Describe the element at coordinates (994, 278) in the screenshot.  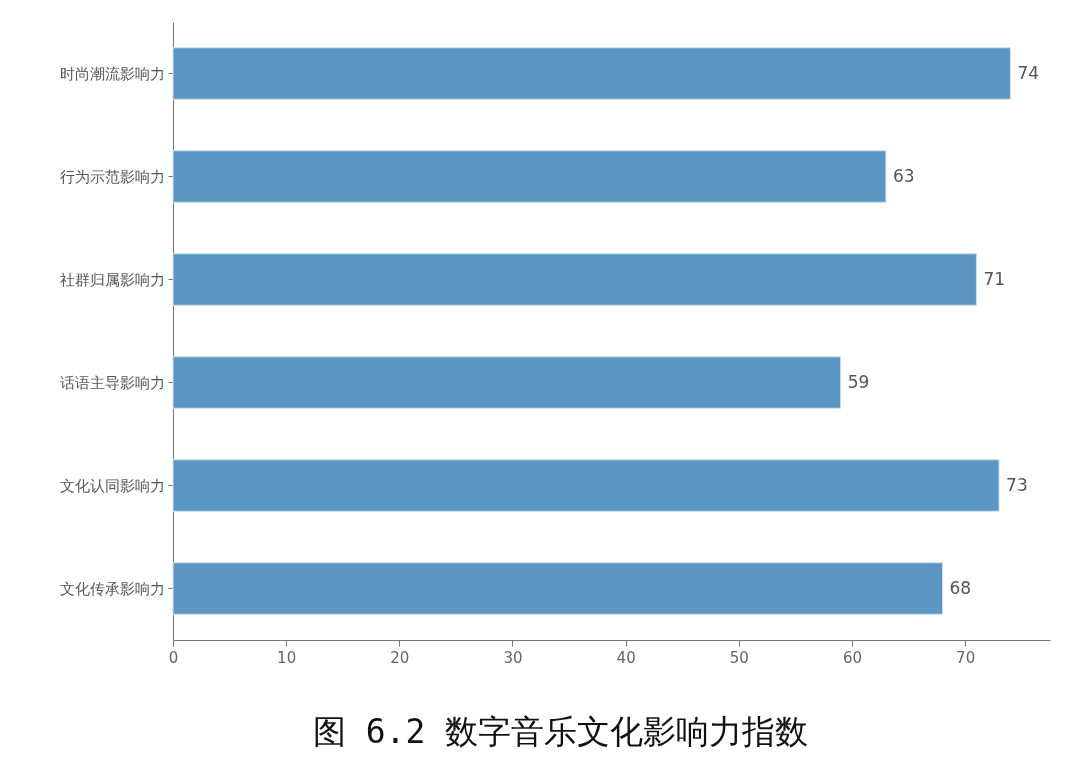
I see `data-label: 71` at that location.